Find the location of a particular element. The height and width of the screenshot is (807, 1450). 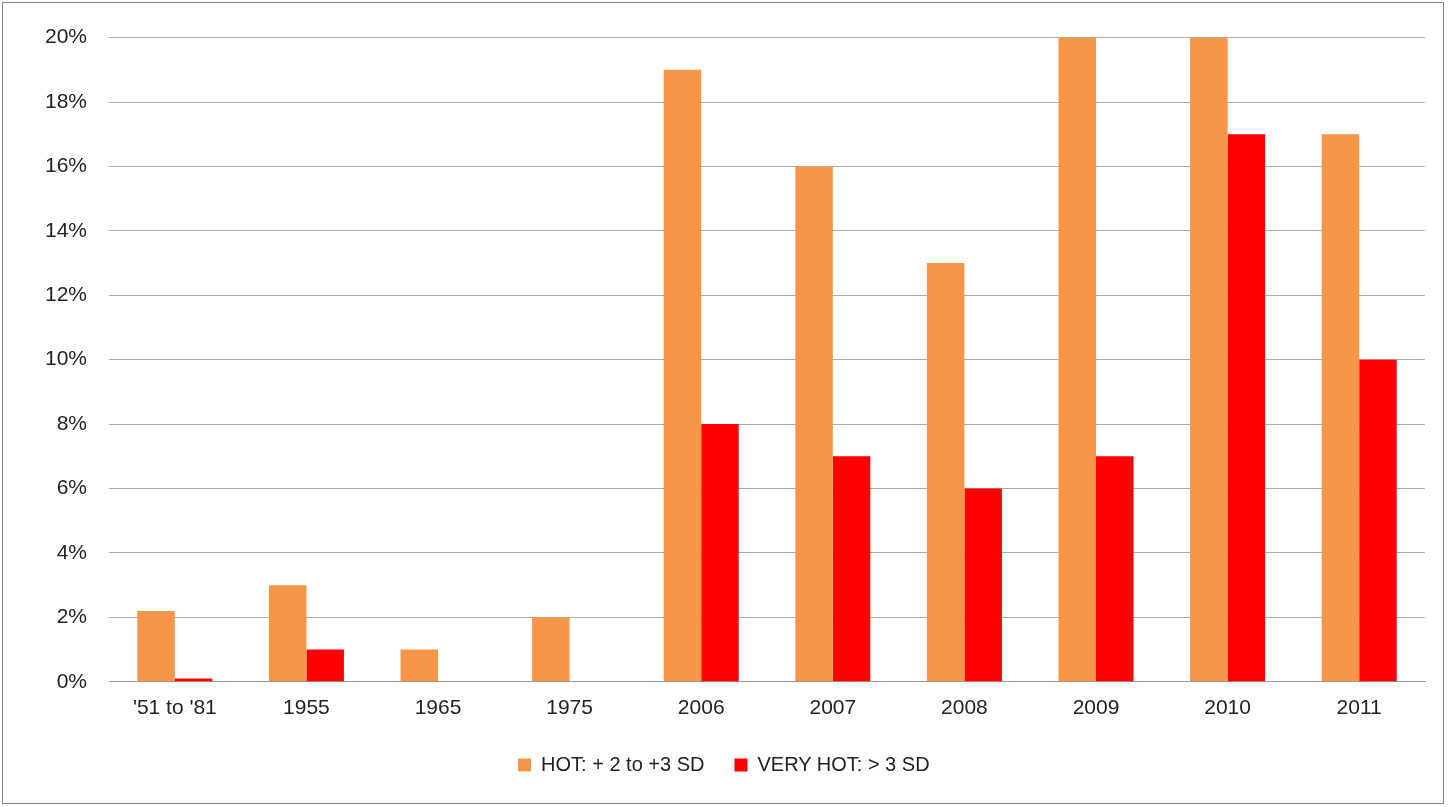

x-tick-label: 2010 is located at coordinates (1227, 707).